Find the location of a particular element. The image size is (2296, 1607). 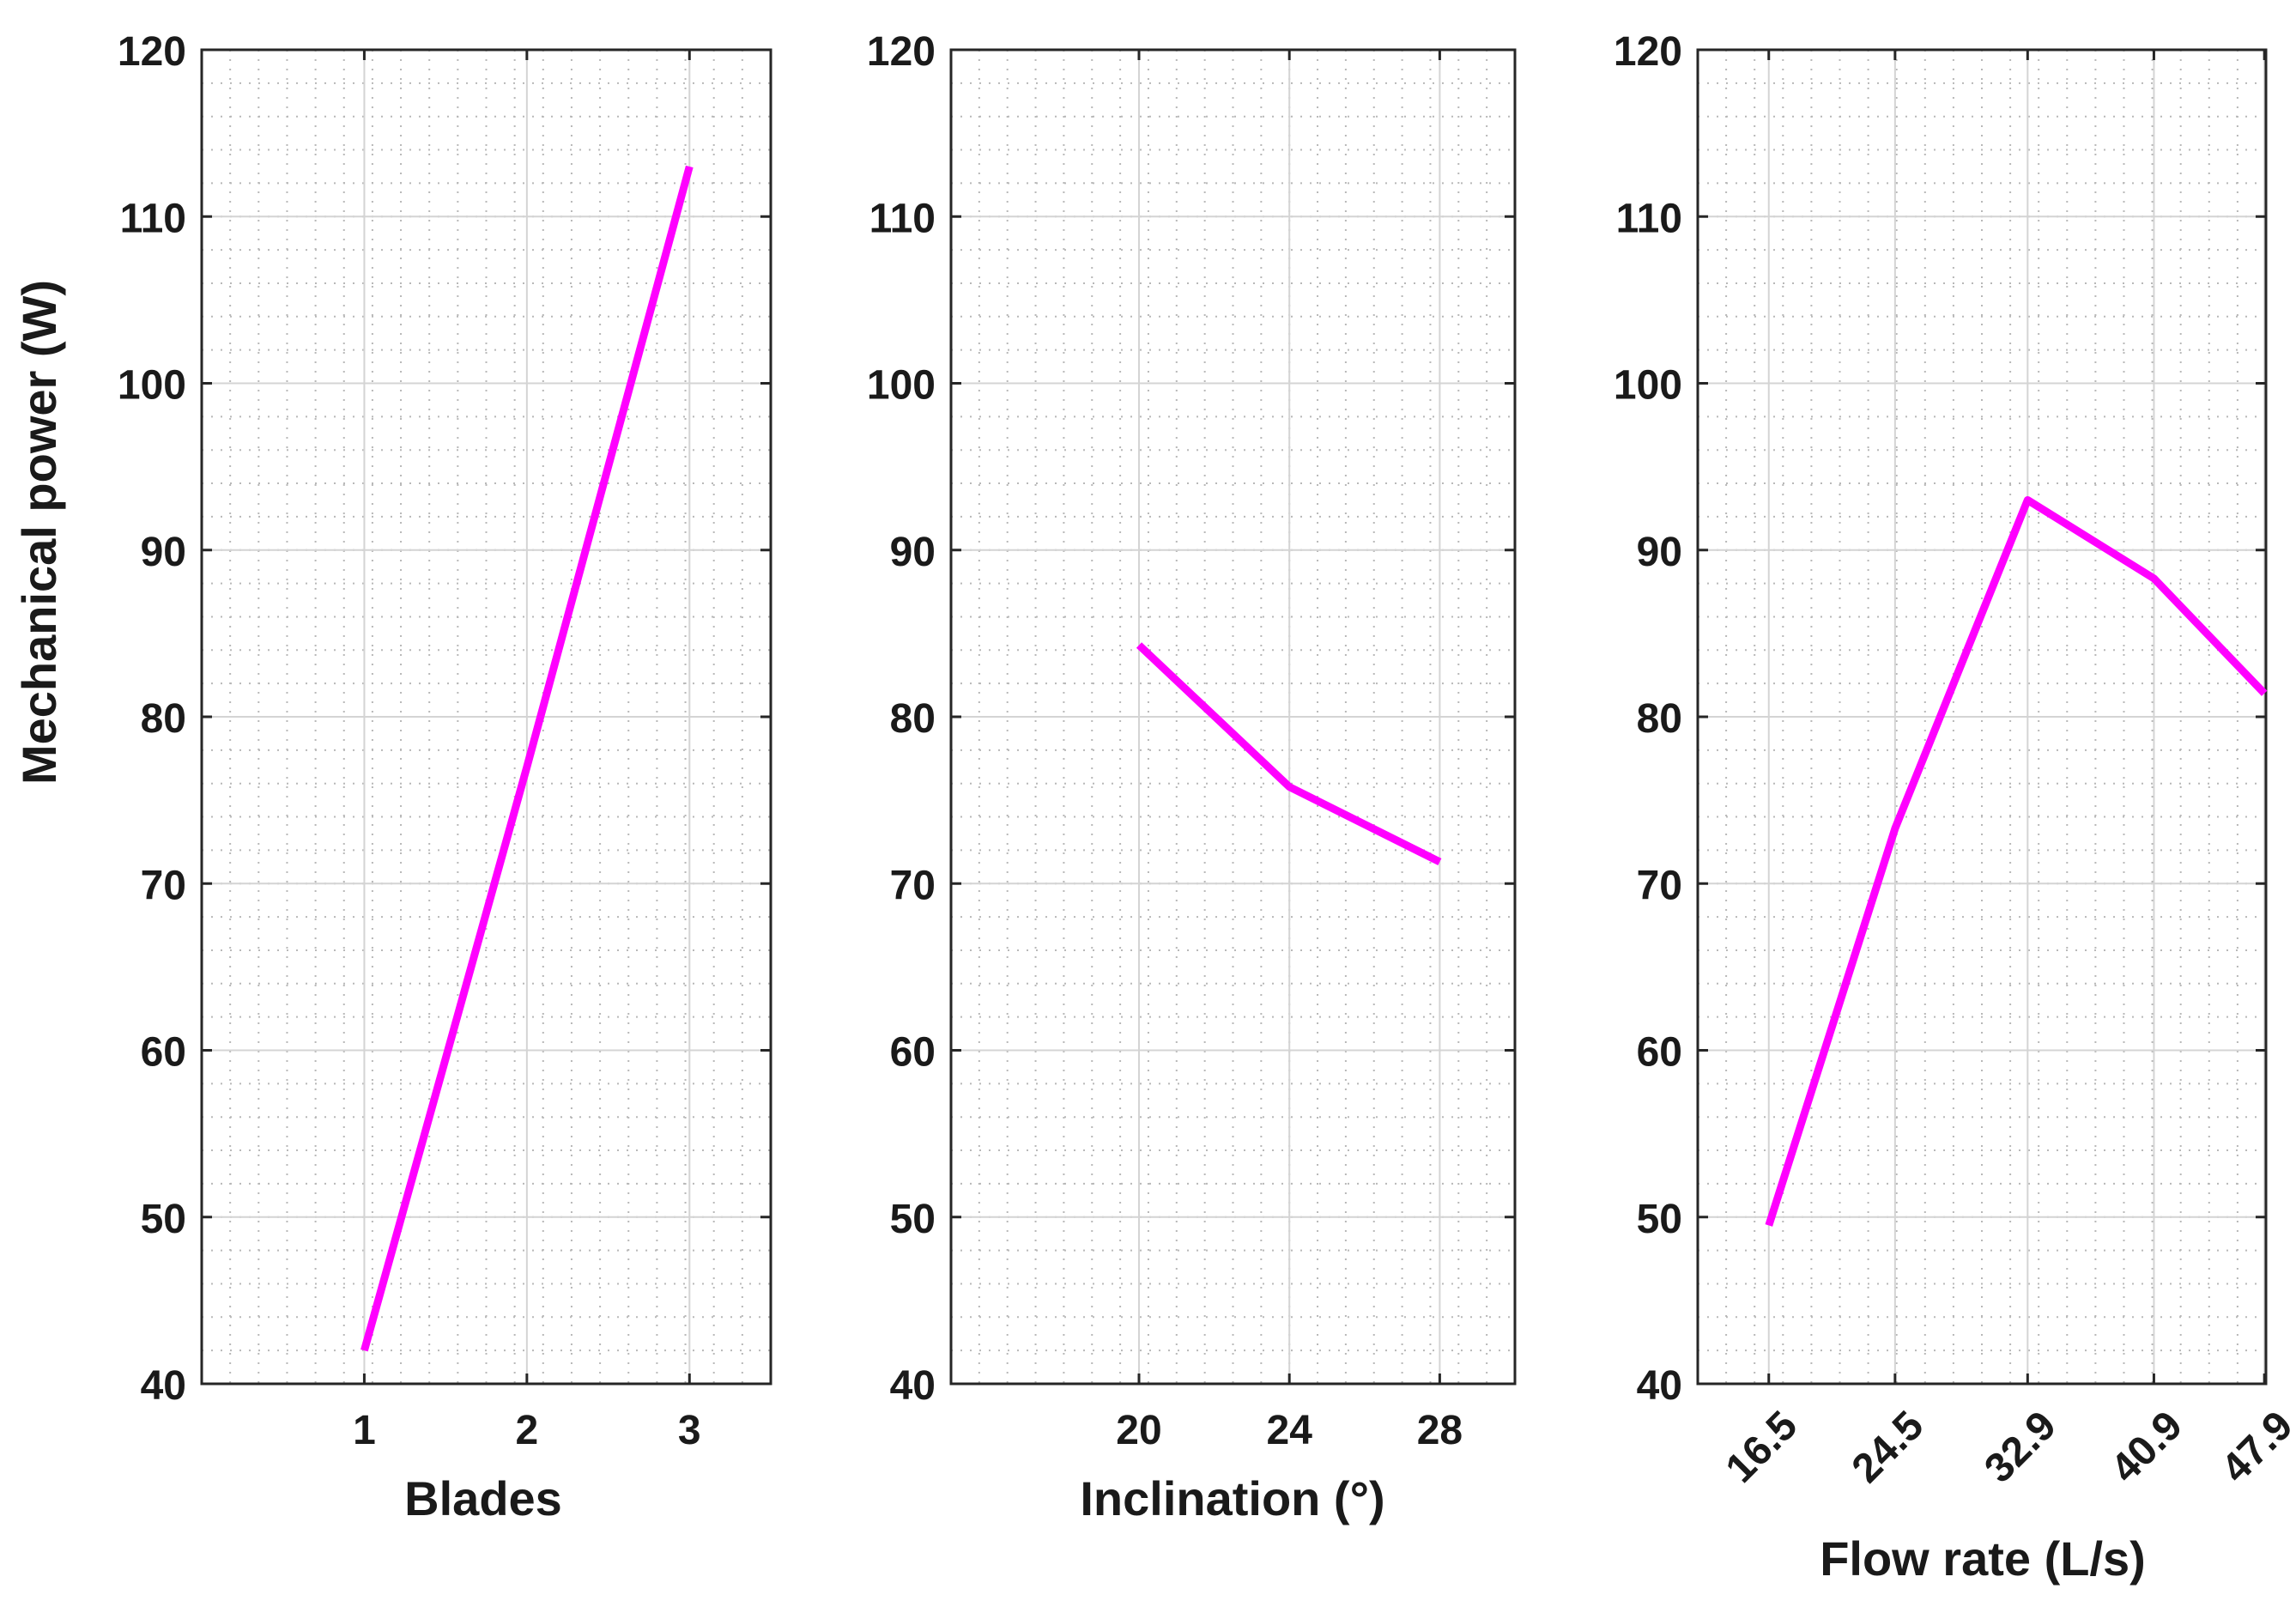

flow-rate-panel-y-tick-label: 70 is located at coordinates (1659, 885).